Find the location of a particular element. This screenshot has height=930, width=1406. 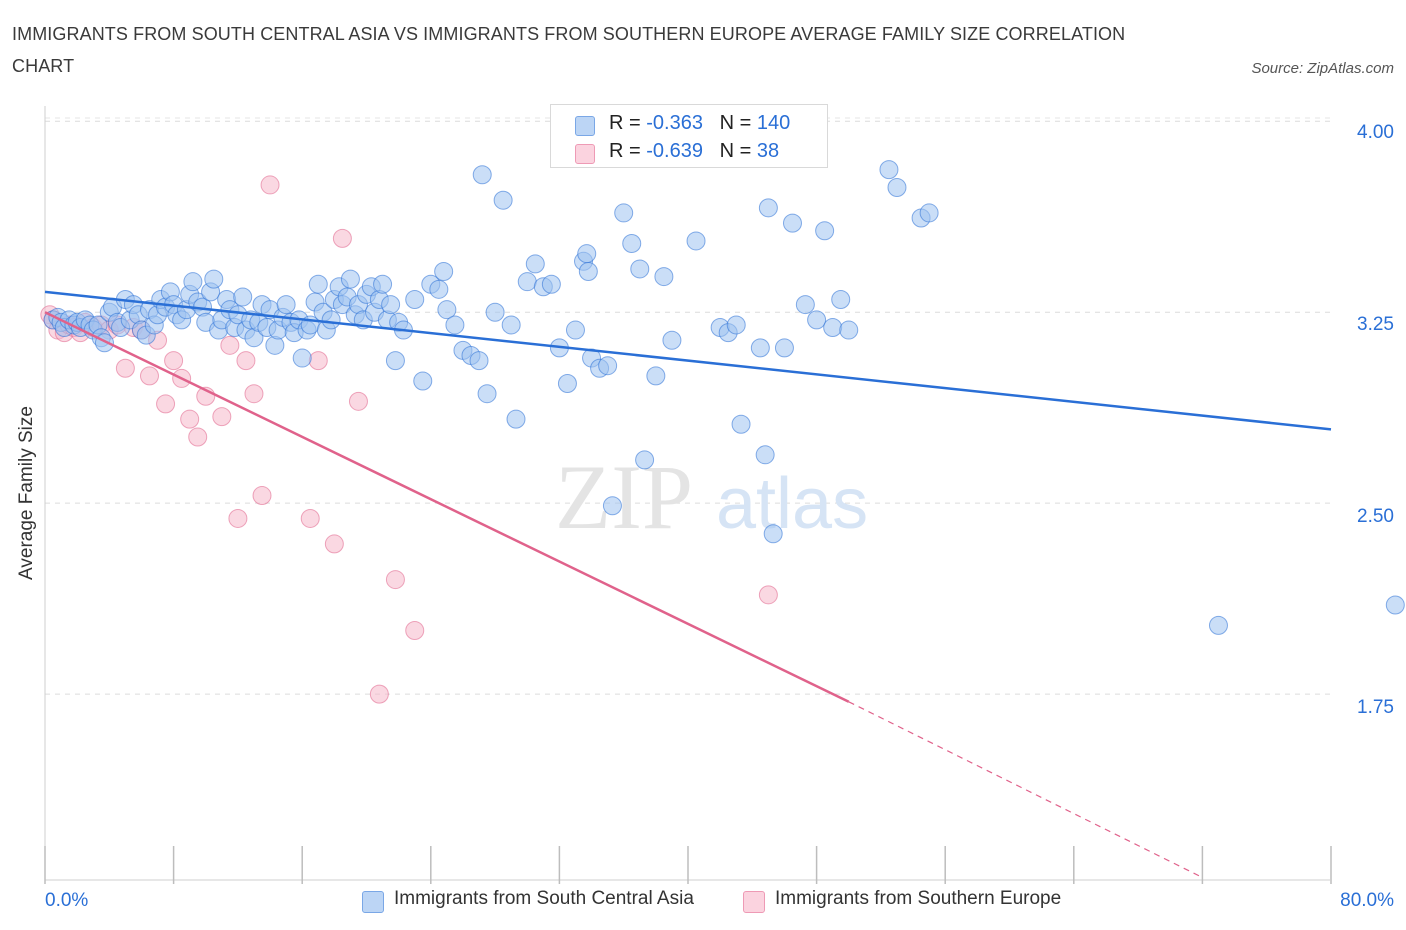

r-value-blue: -0.363 is located at coordinates (674, 123).